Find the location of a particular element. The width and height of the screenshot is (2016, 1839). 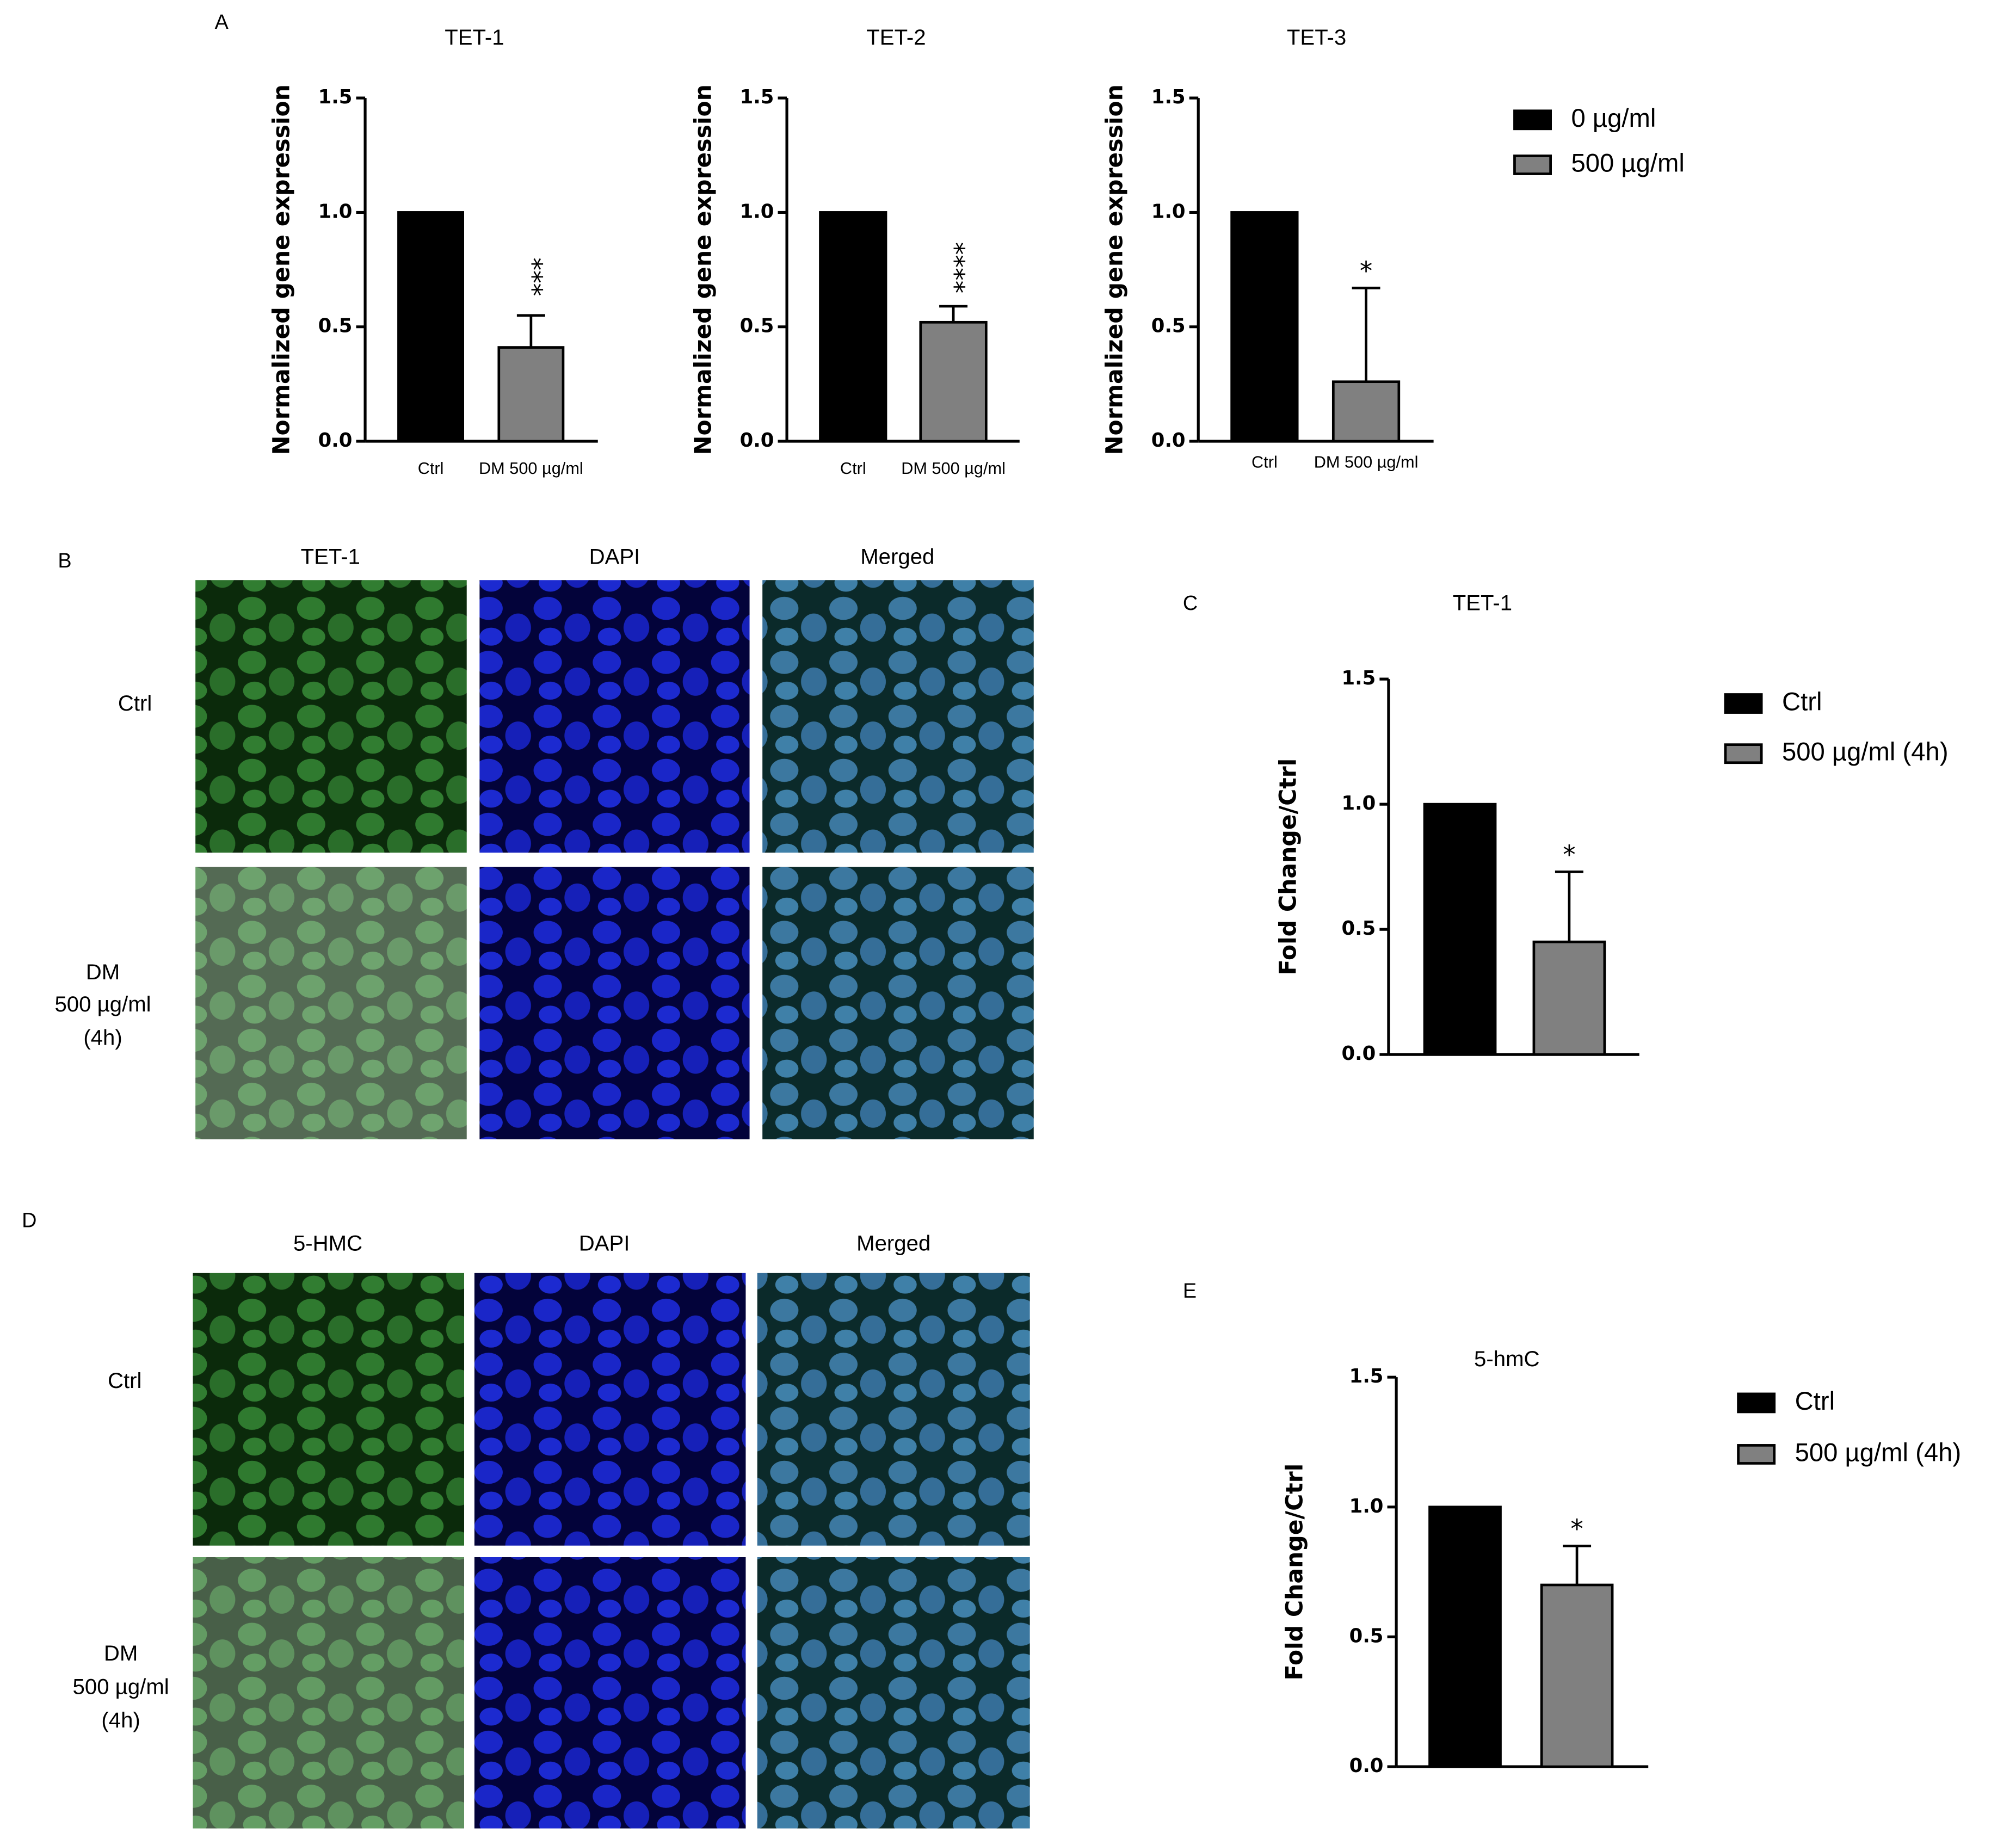

panel-label: E is located at coordinates (1190, 1291).